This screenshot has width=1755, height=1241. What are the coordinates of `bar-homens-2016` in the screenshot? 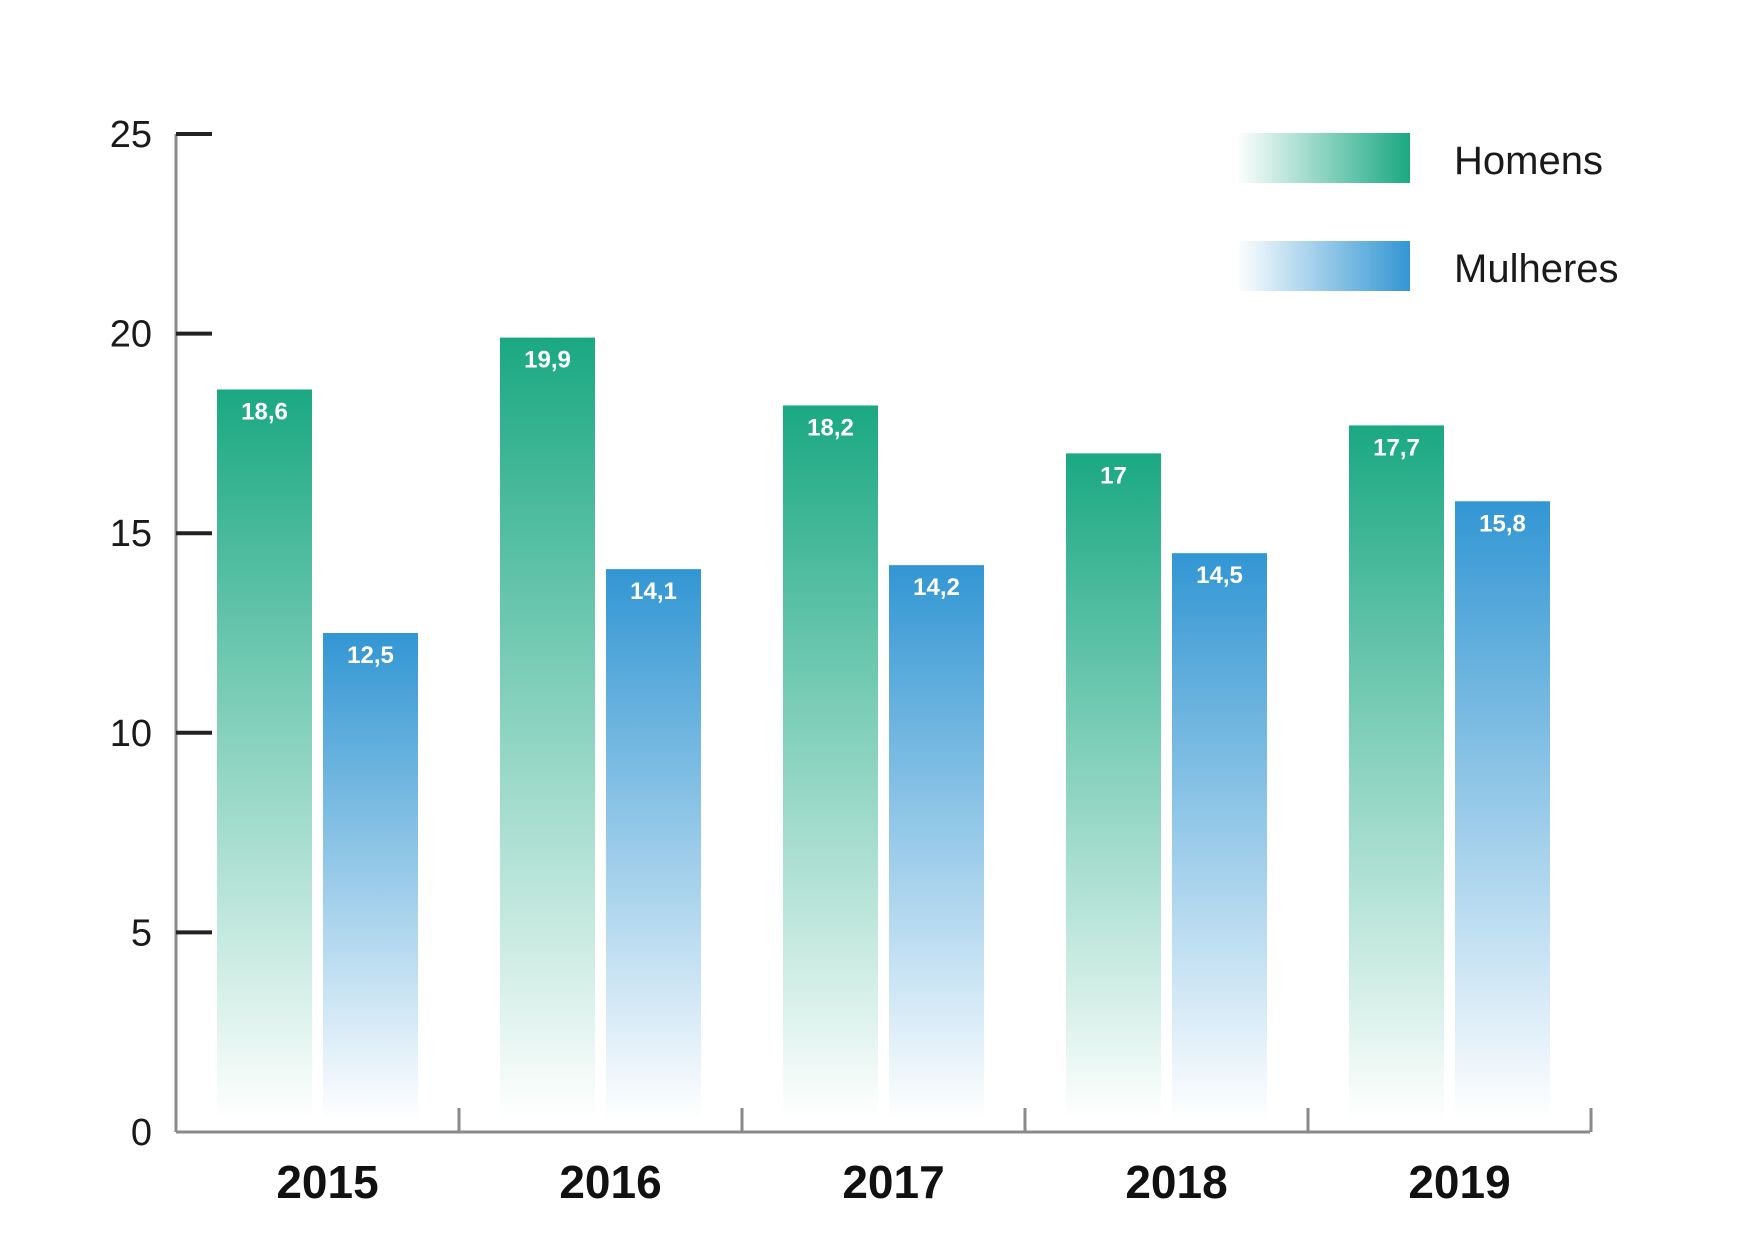 It's located at (547, 728).